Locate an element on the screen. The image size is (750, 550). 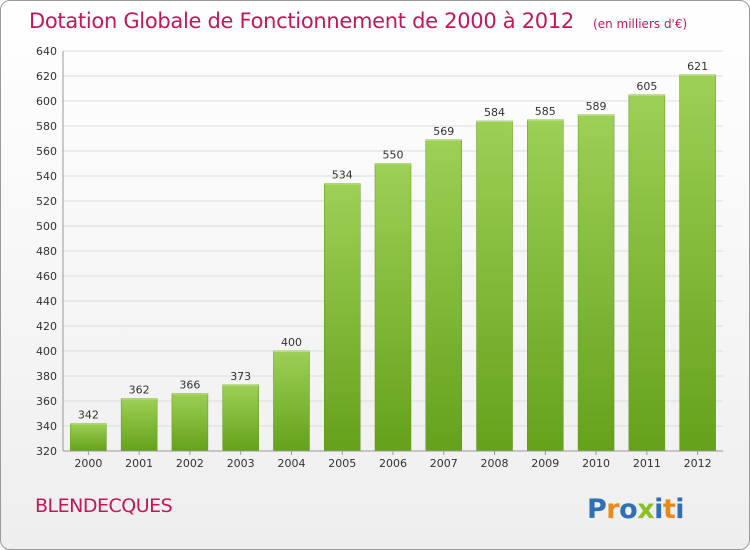
data-label: 342 is located at coordinates (88, 415).